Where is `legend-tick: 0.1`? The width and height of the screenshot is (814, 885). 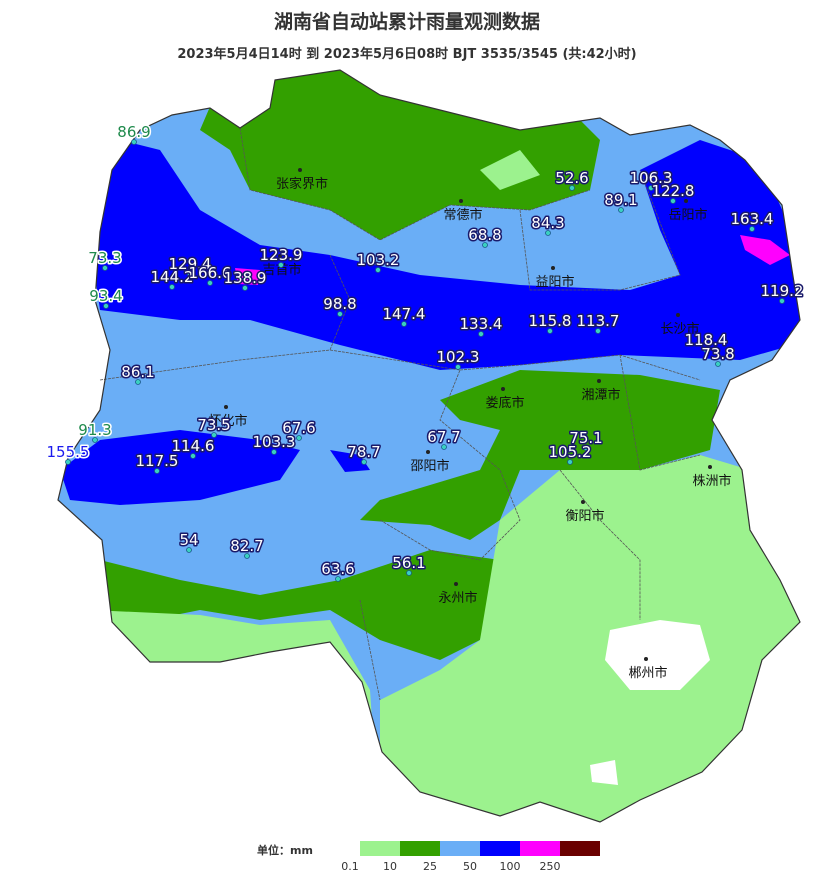
legend-tick: 0.1 is located at coordinates (350, 866).